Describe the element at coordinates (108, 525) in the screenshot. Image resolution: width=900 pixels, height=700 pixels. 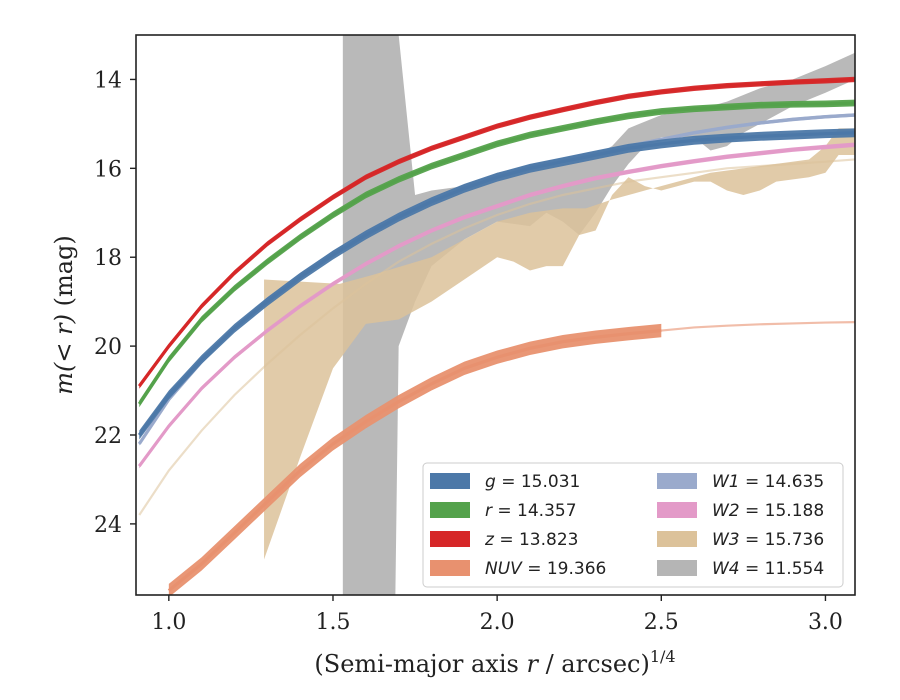
I see `y-tick-label: 24` at that location.